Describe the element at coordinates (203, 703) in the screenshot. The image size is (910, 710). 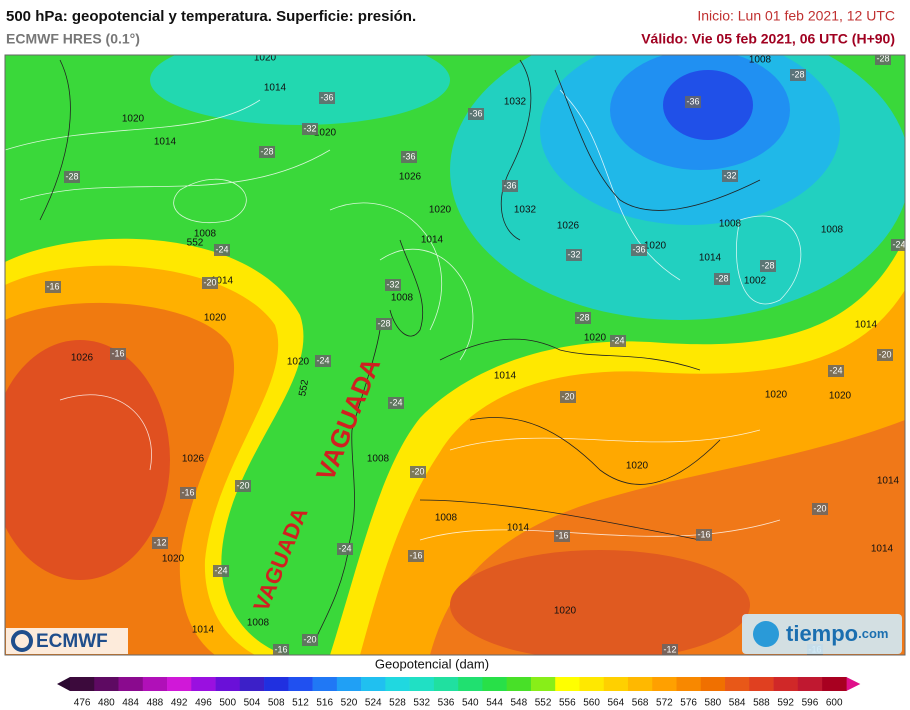
I see `colorbar-tick-label: 496` at that location.